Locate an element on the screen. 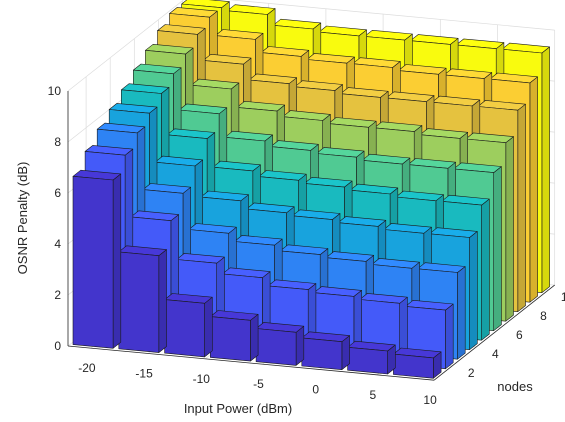  x-axis-line is located at coordinates (251, 363).